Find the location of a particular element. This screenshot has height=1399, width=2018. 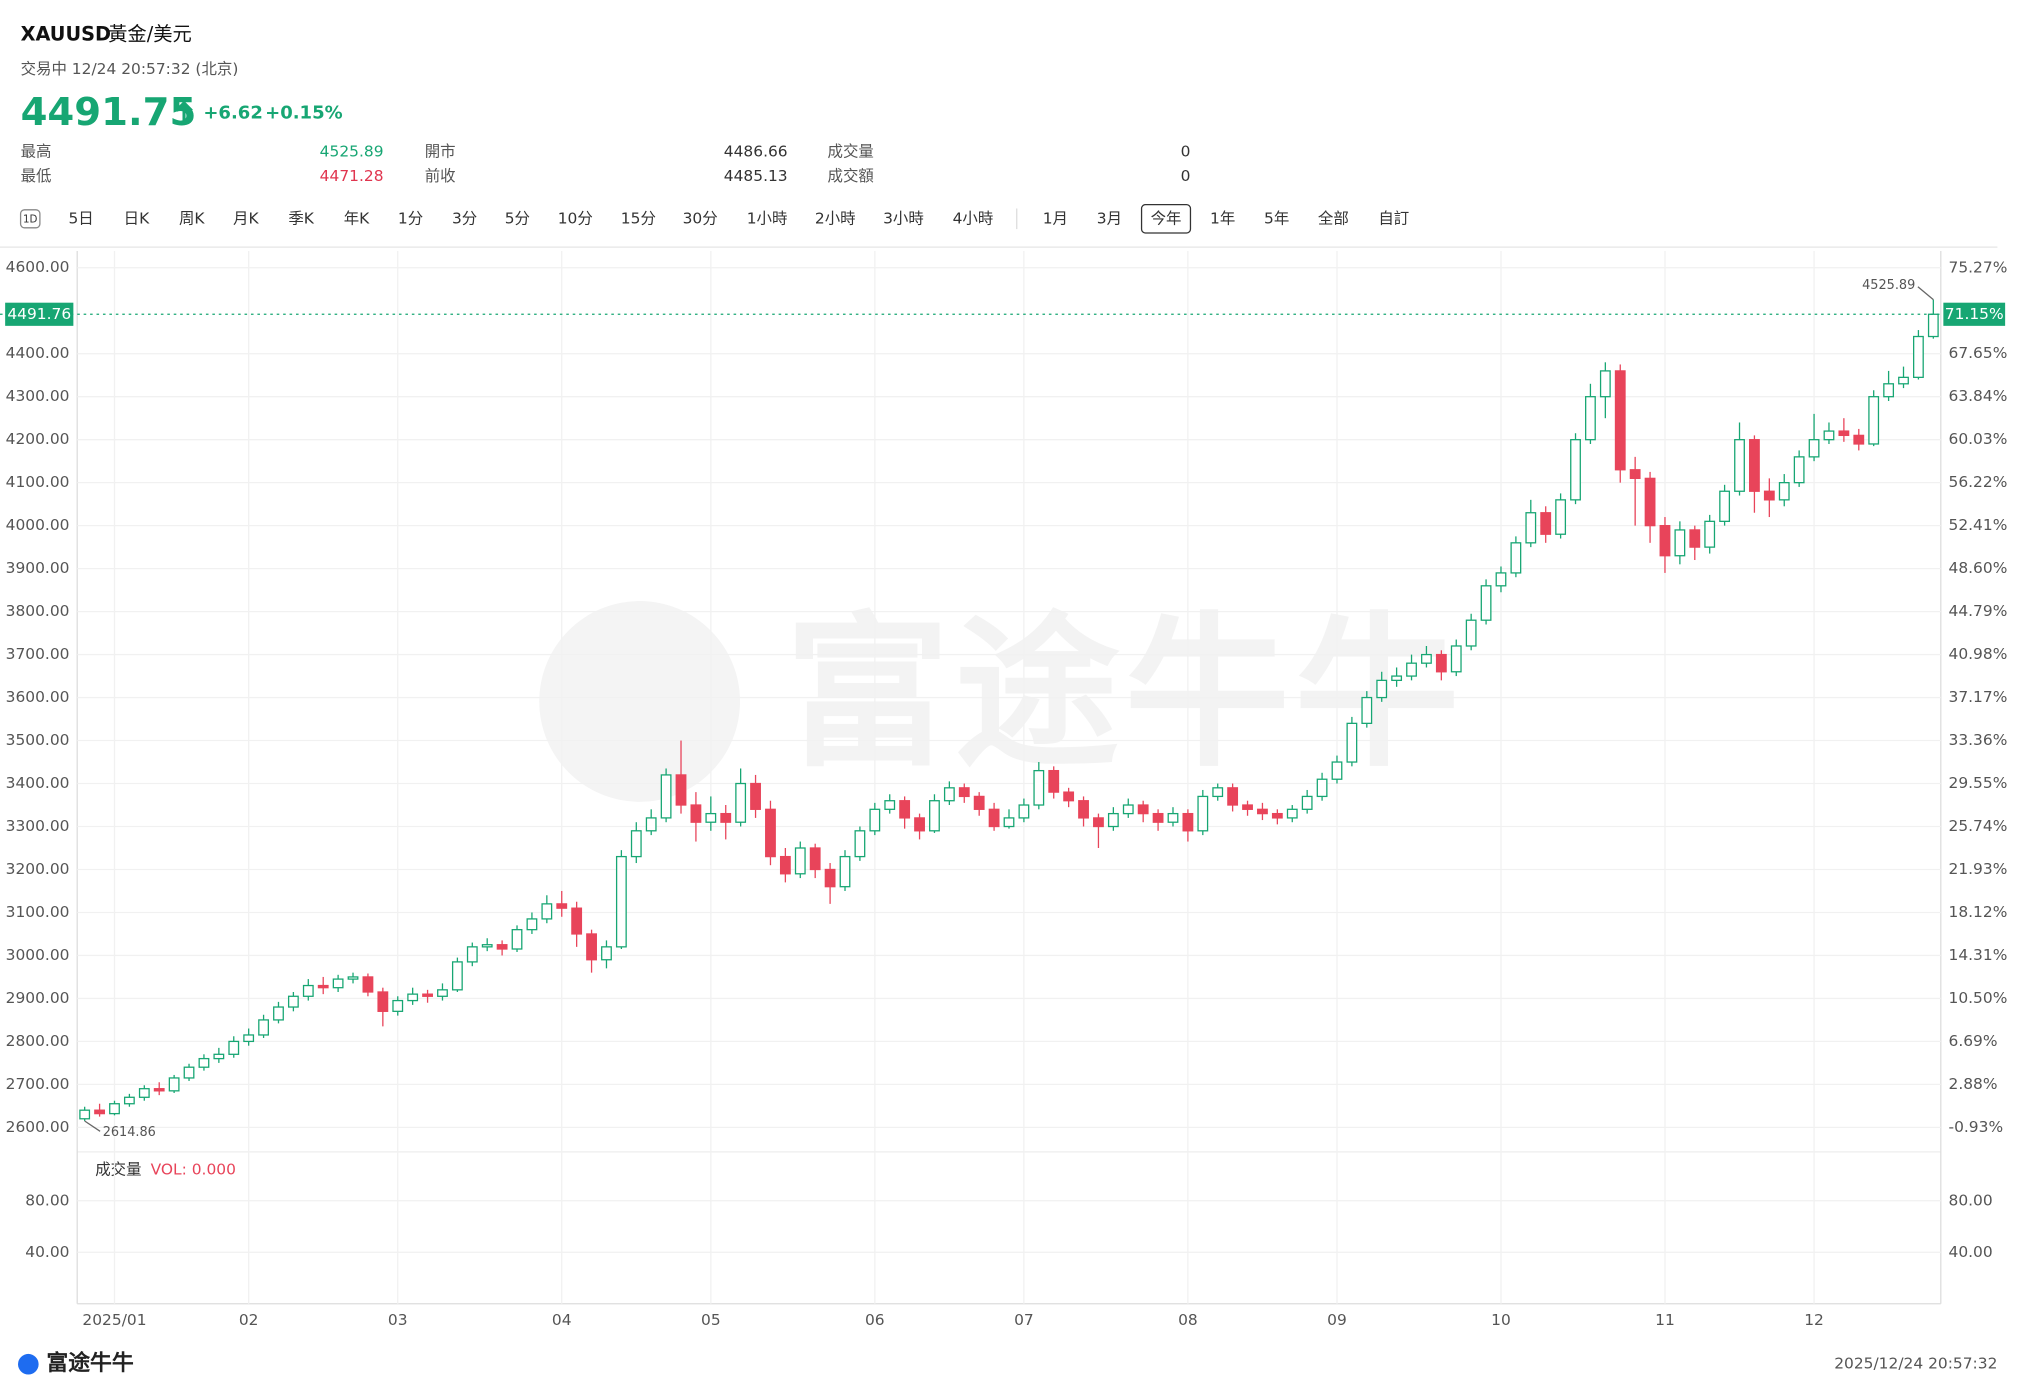

tab: 30分 is located at coordinates (700, 218).